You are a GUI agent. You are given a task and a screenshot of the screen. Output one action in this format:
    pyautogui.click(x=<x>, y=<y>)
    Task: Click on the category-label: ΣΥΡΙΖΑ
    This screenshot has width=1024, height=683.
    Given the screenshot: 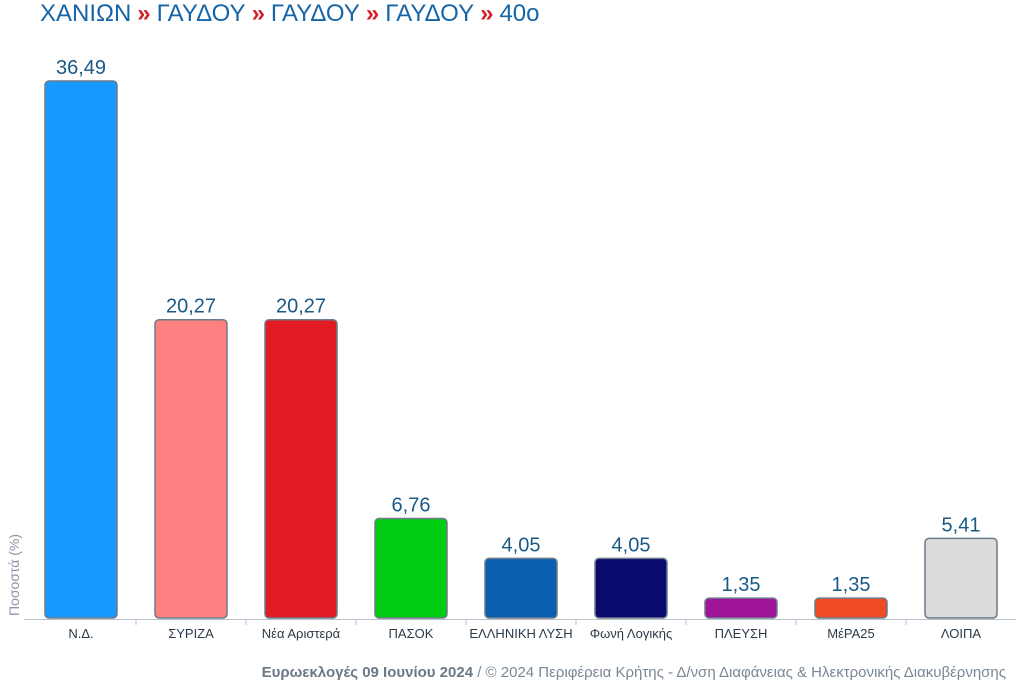 What is the action you would take?
    pyautogui.click(x=191, y=633)
    